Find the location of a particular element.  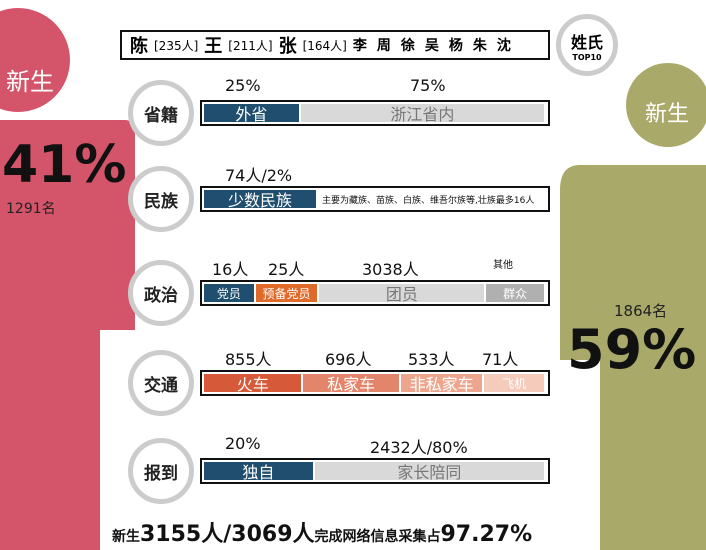

segment: 非私家车 is located at coordinates (441, 384).